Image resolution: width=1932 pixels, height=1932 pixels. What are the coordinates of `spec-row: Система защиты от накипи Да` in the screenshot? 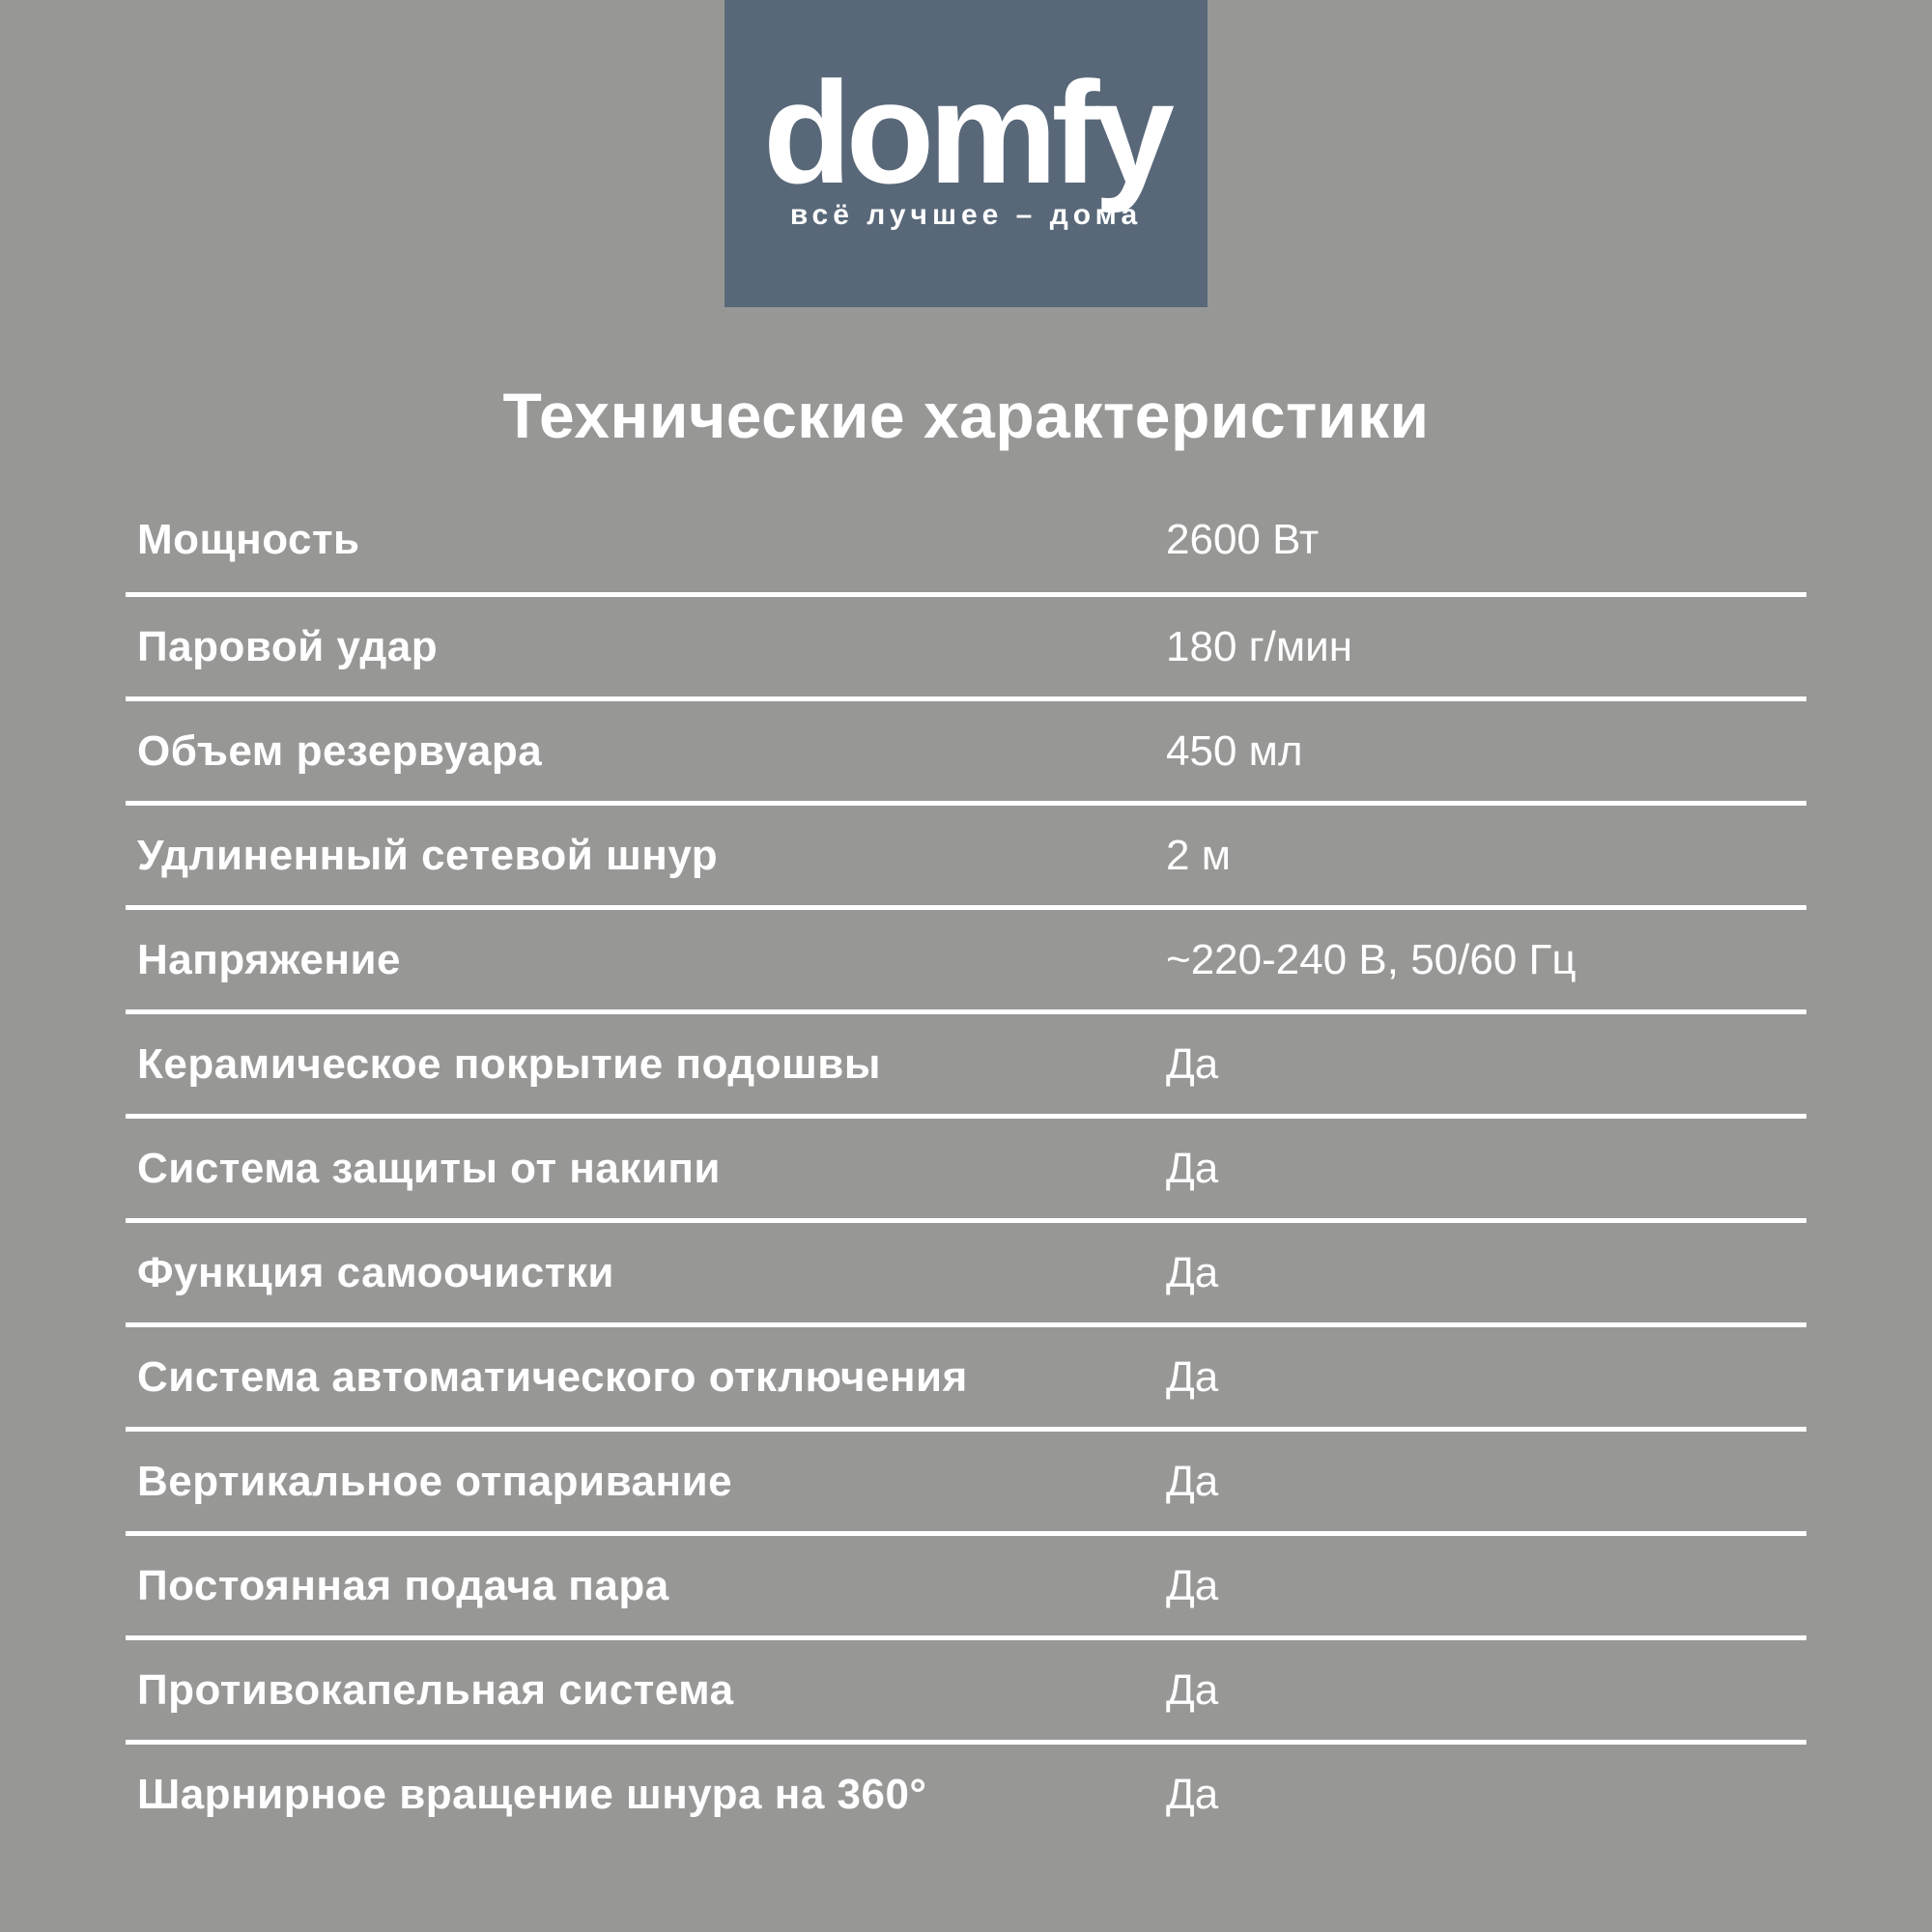 It's located at (966, 1166).